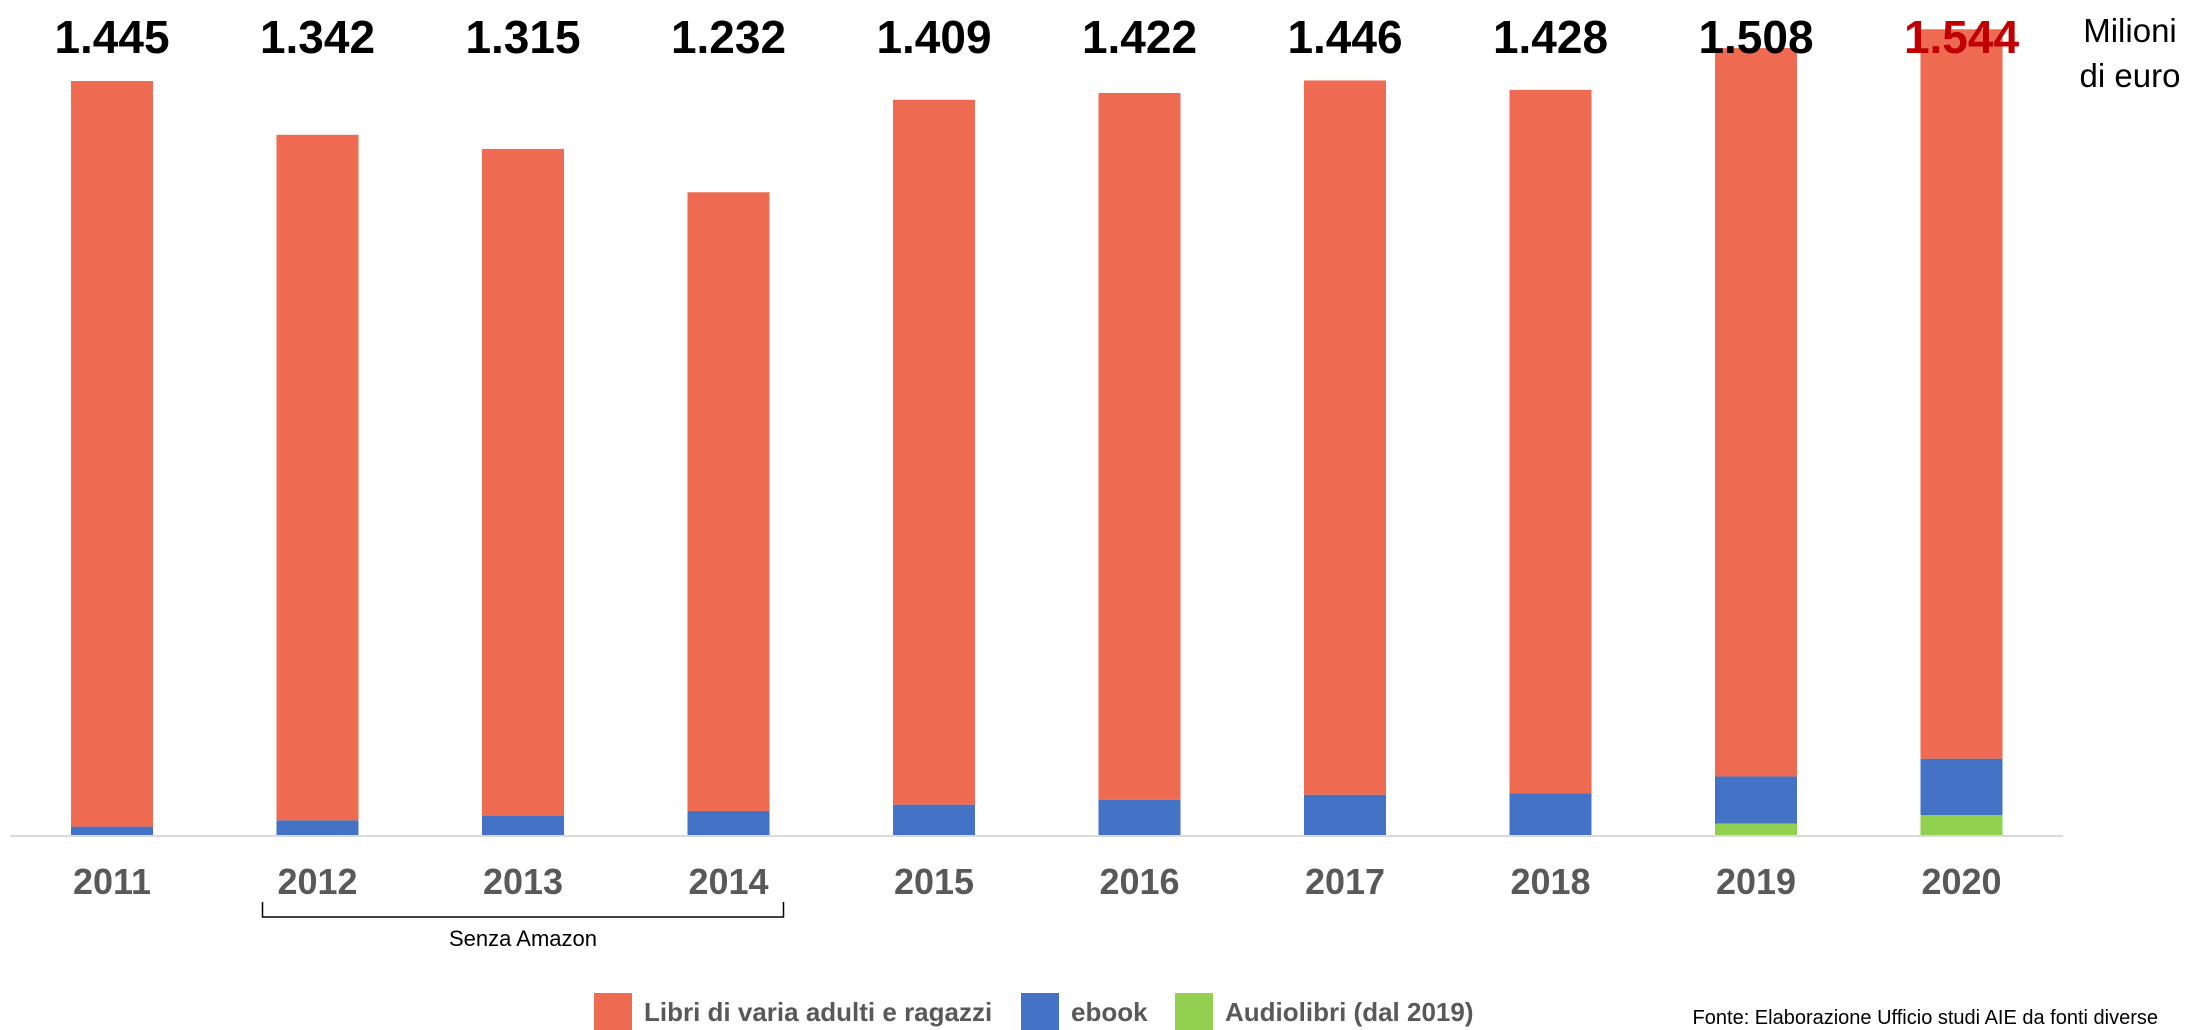 Image resolution: width=2202 pixels, height=1030 pixels. I want to click on annotation-bracket, so click(523, 910).